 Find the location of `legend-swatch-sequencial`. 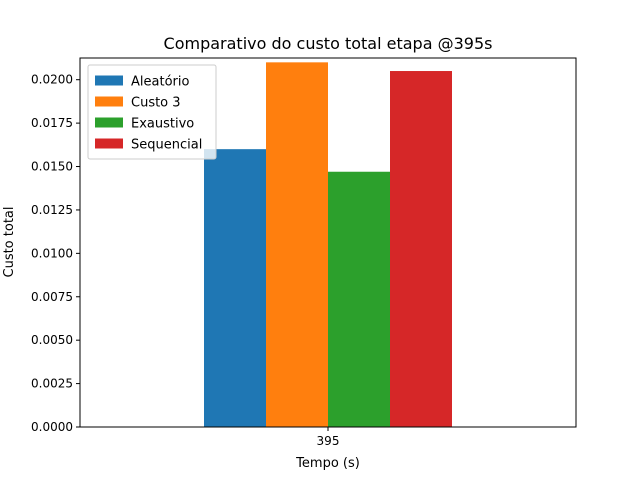

legend-swatch-sequencial is located at coordinates (109, 143).